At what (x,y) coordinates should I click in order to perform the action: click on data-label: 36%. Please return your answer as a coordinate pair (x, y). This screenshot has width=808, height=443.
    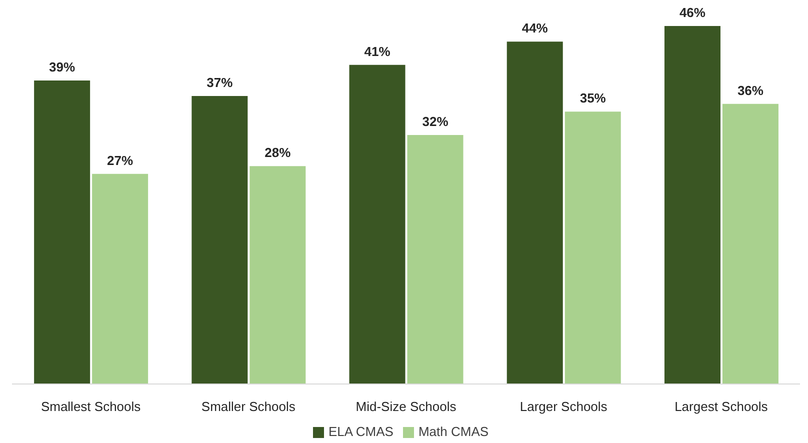
    Looking at the image, I should click on (750, 90).